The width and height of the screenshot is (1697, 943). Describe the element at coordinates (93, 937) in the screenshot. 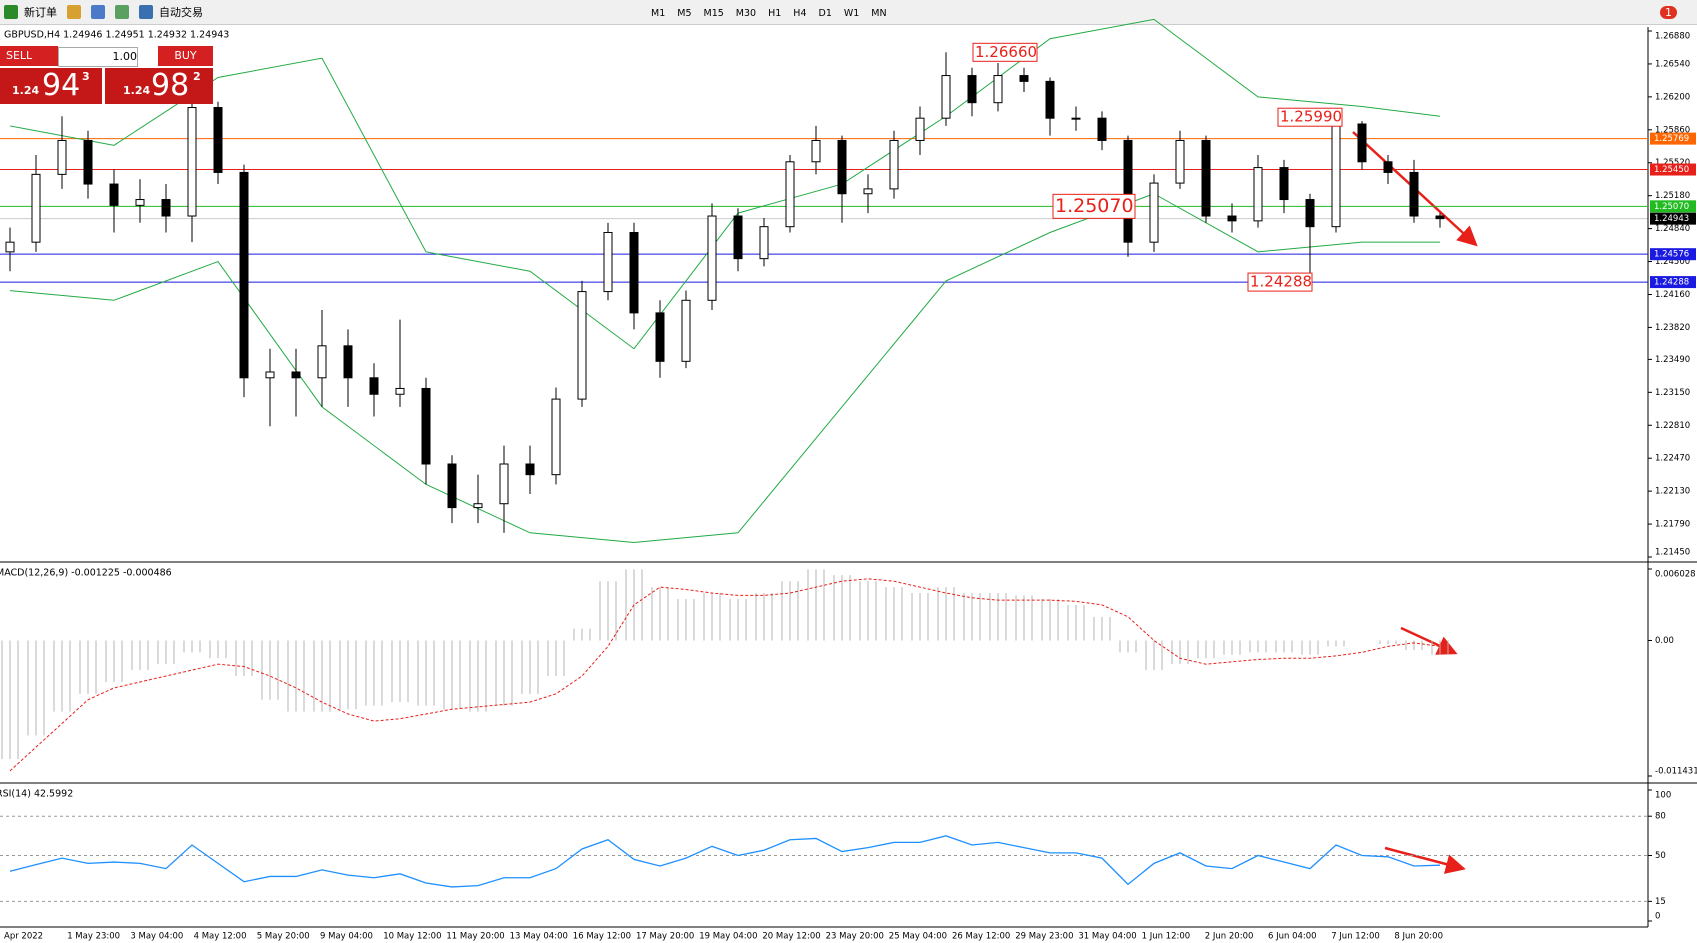

I see `x-tick-label: 1 May 23:00` at that location.